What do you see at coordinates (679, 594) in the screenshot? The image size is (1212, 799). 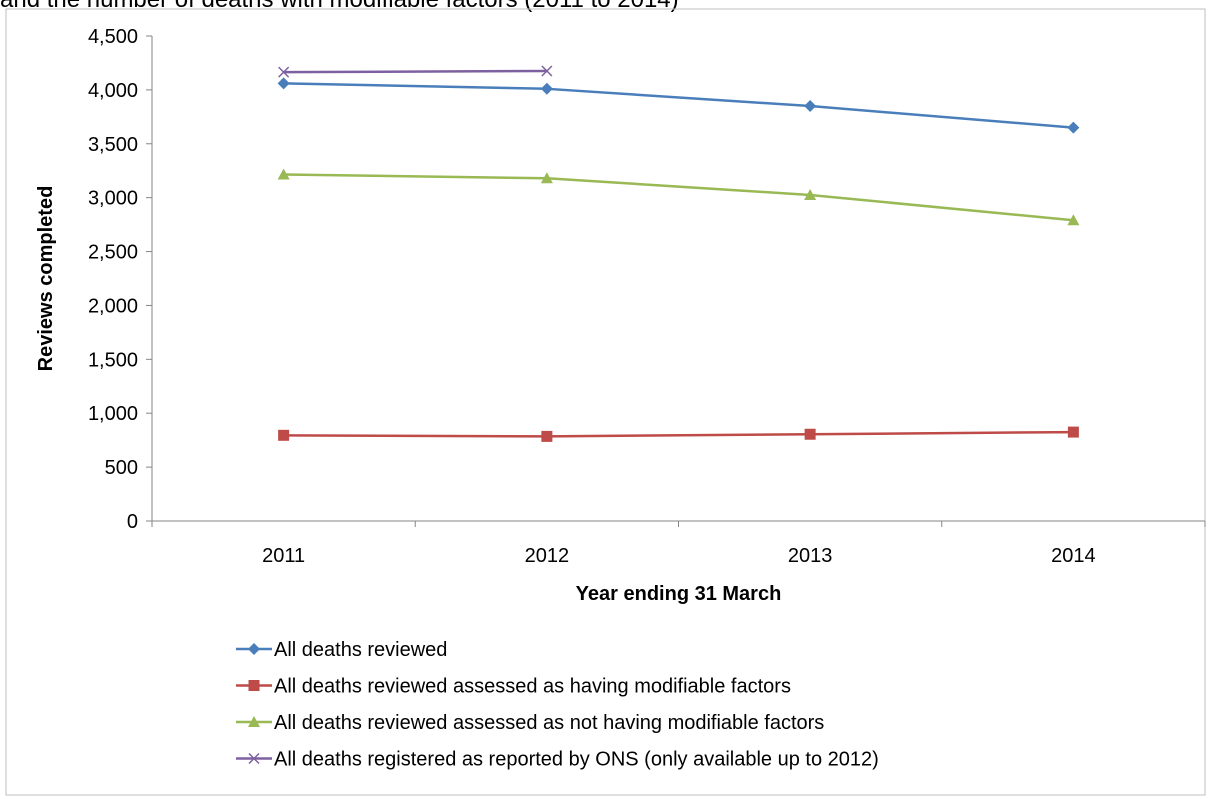 I see `x-axis-title: Year ending 31 March` at bounding box center [679, 594].